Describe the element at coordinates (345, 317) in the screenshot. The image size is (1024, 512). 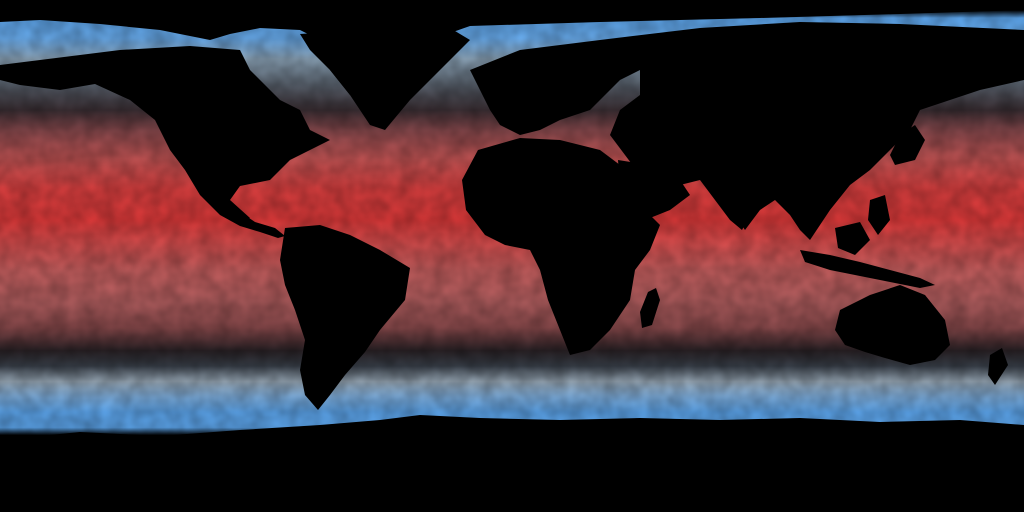
I see `landmass-south-america` at that location.